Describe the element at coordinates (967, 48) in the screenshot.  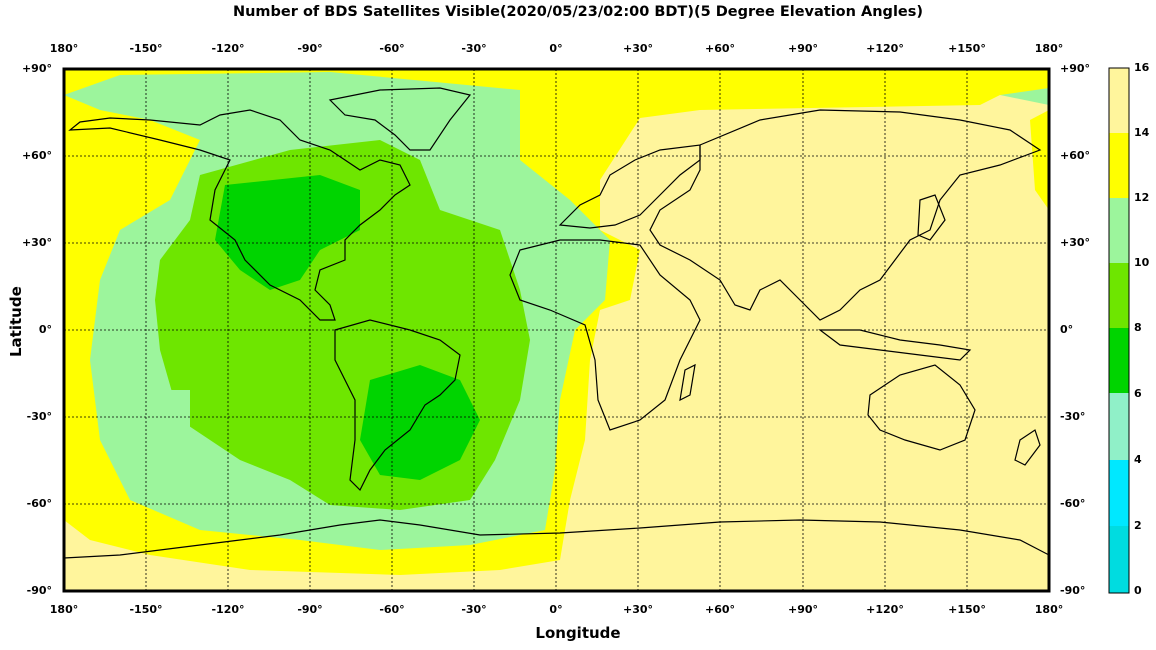
I see `lon-tick-top: +150°` at that location.